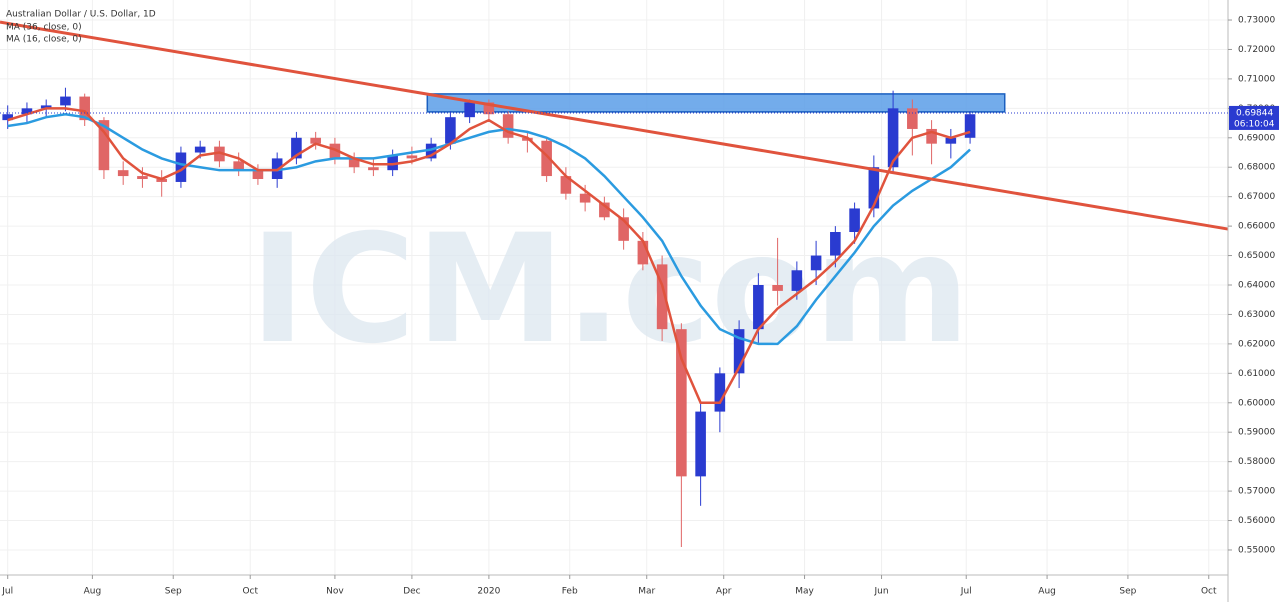  What do you see at coordinates (1256, 550) in the screenshot?
I see `y-tick-label: 0.55000` at bounding box center [1256, 550].